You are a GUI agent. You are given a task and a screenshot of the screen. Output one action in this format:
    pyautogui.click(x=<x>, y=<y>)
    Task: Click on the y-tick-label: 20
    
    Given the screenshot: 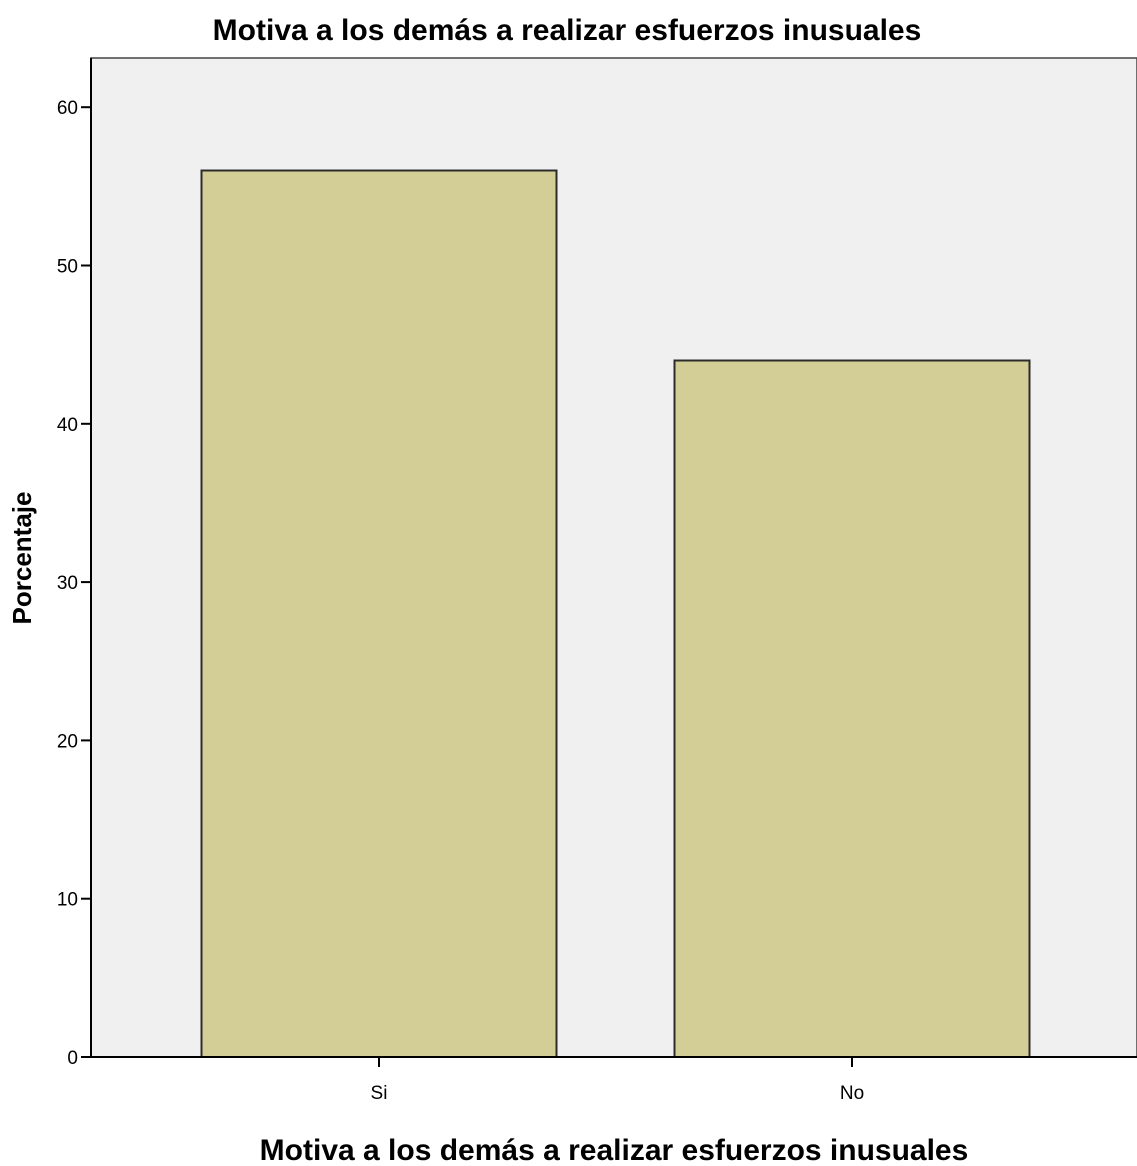 What is the action you would take?
    pyautogui.click(x=67, y=741)
    